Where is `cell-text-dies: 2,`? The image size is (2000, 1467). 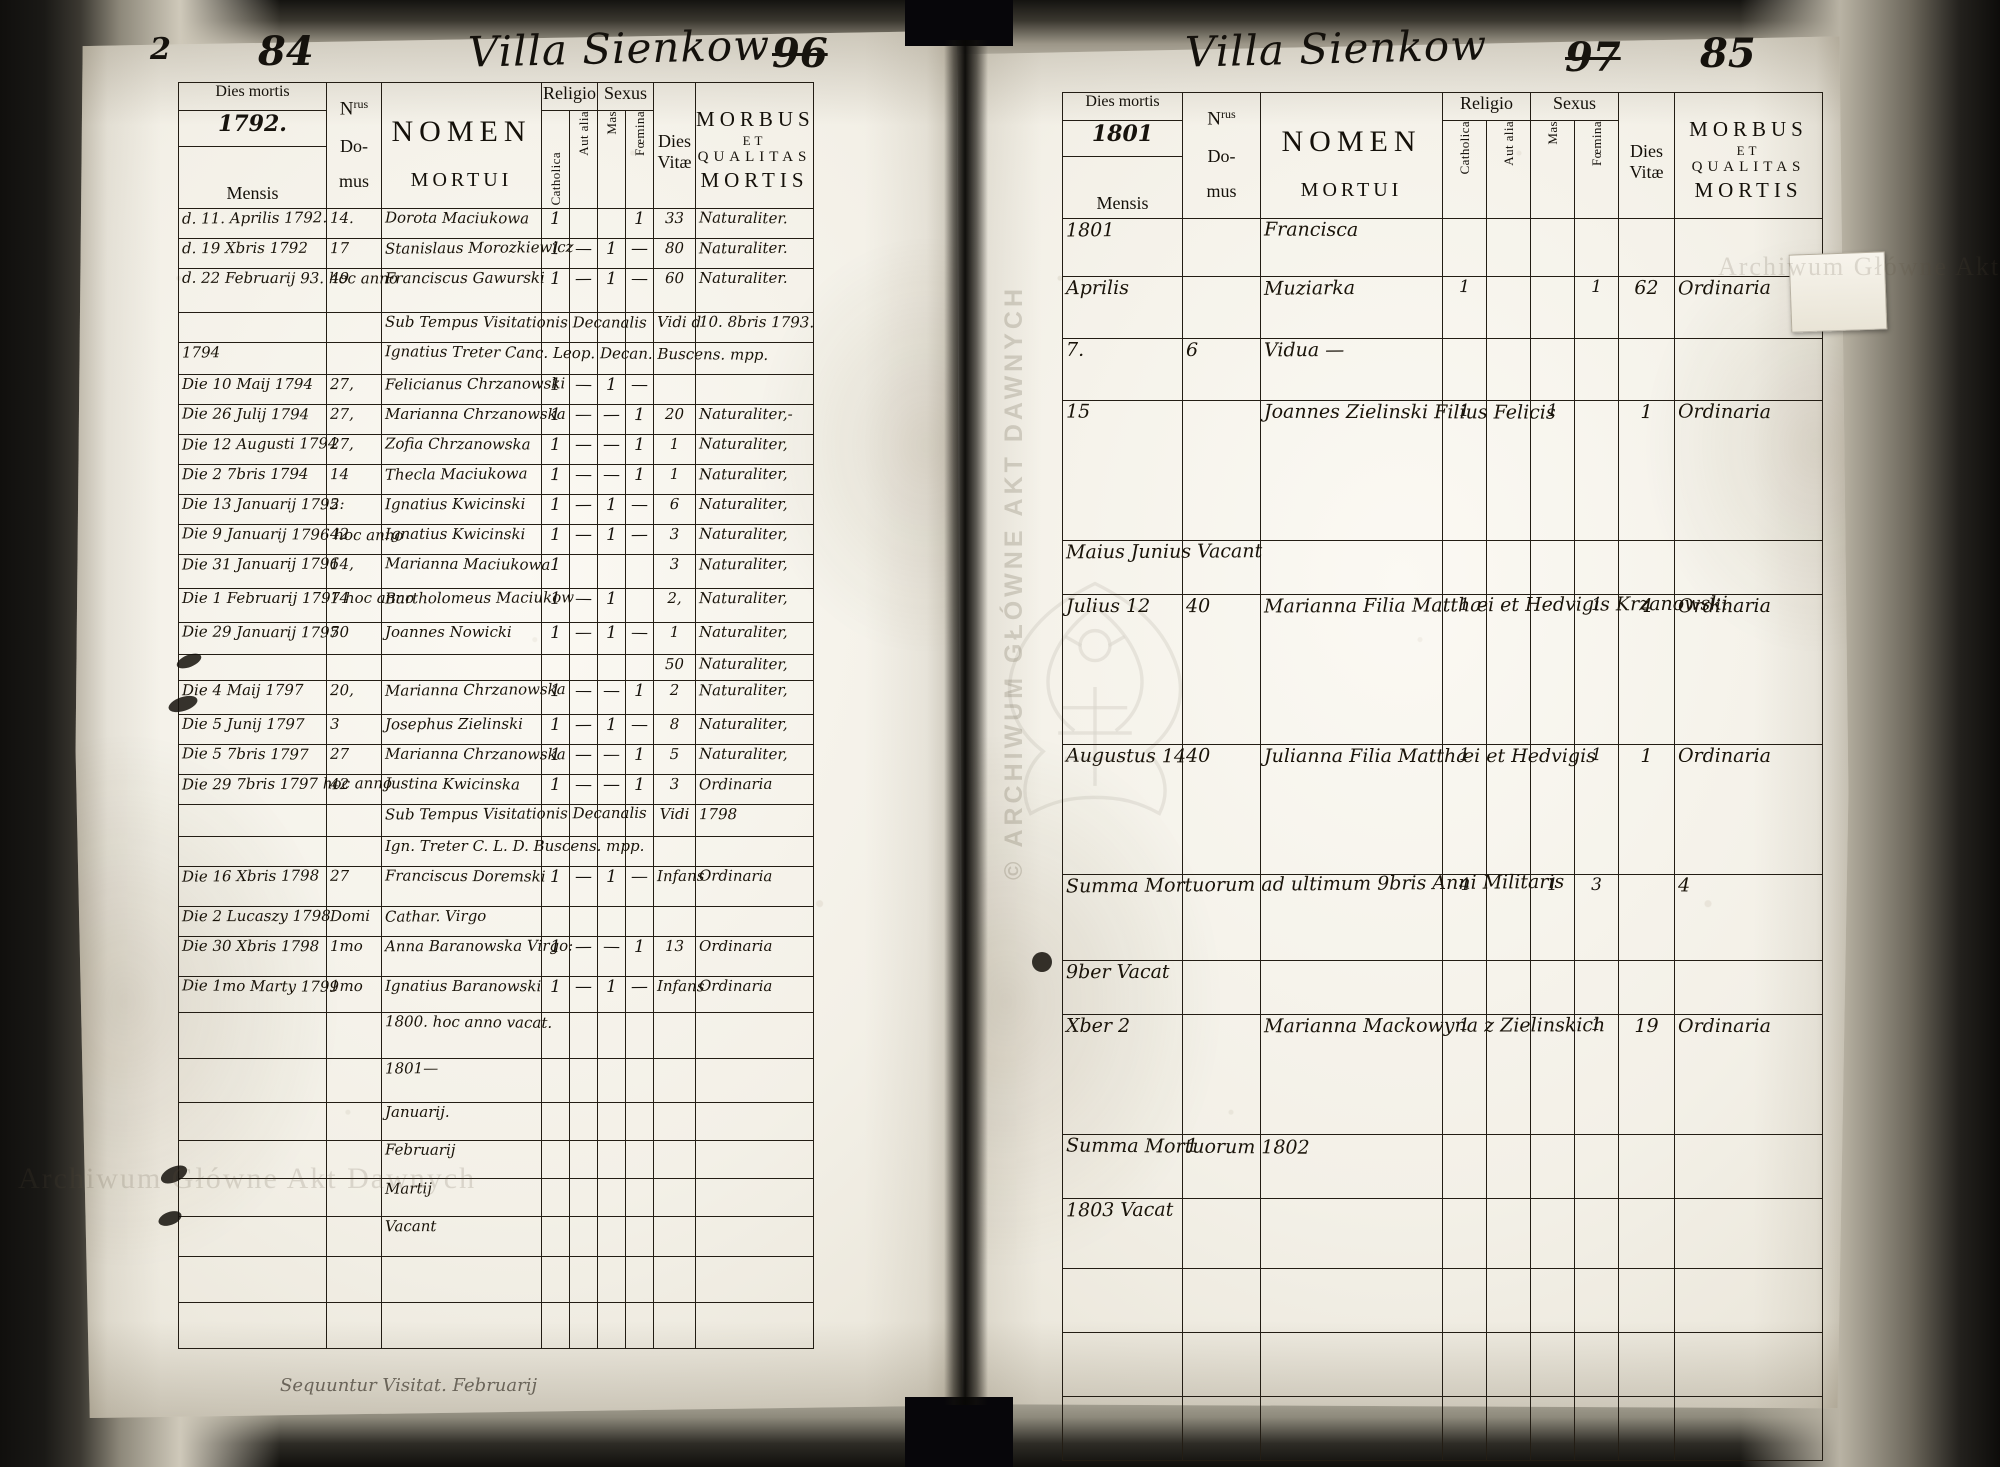 cell-text-dies: 2, is located at coordinates (674, 598).